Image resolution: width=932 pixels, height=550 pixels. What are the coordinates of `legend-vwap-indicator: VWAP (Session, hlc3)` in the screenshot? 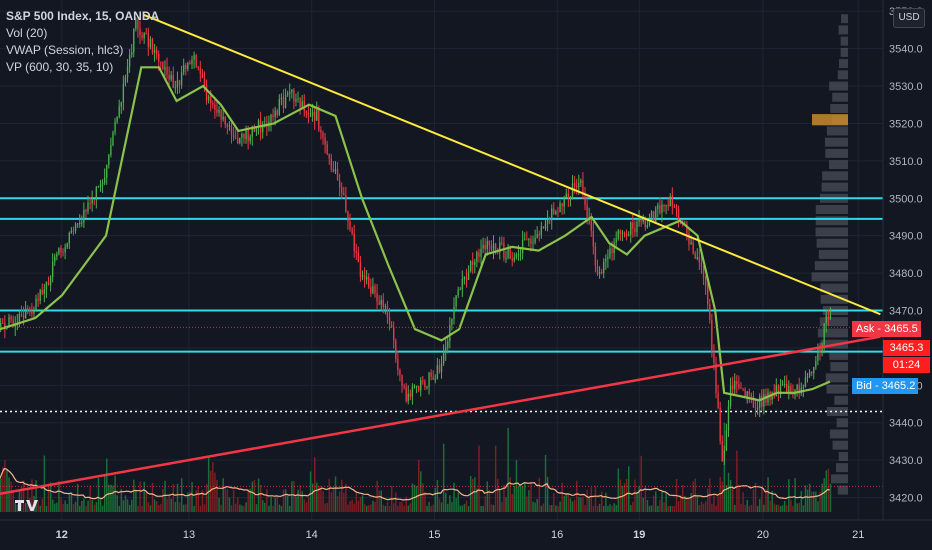 It's located at (65, 50).